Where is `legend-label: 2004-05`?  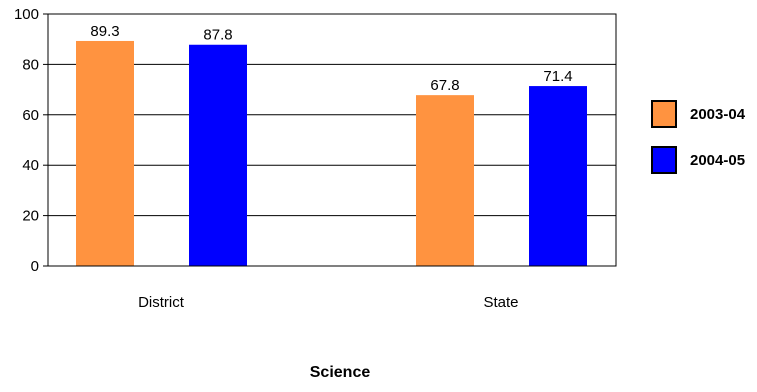
legend-label: 2004-05 is located at coordinates (717, 160).